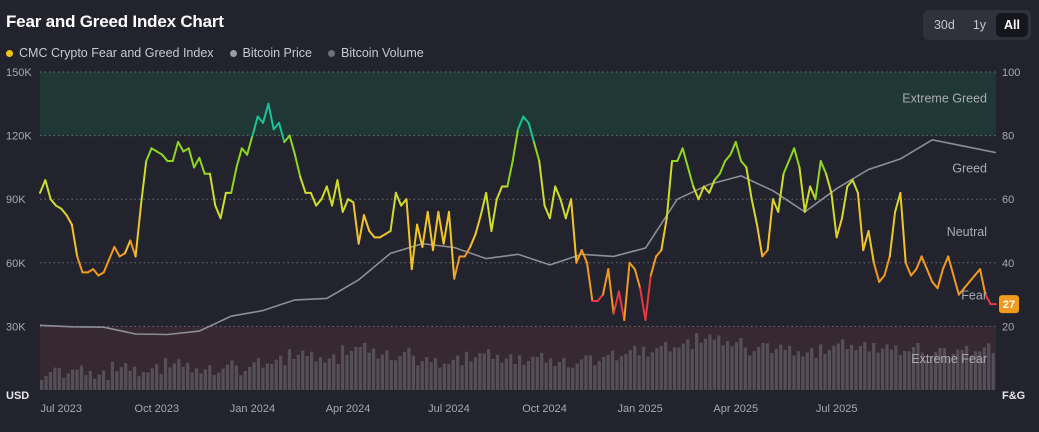 This screenshot has width=1039, height=432. Describe the element at coordinates (348, 409) in the screenshot. I see `x-tick-label: Apr 2024` at that location.